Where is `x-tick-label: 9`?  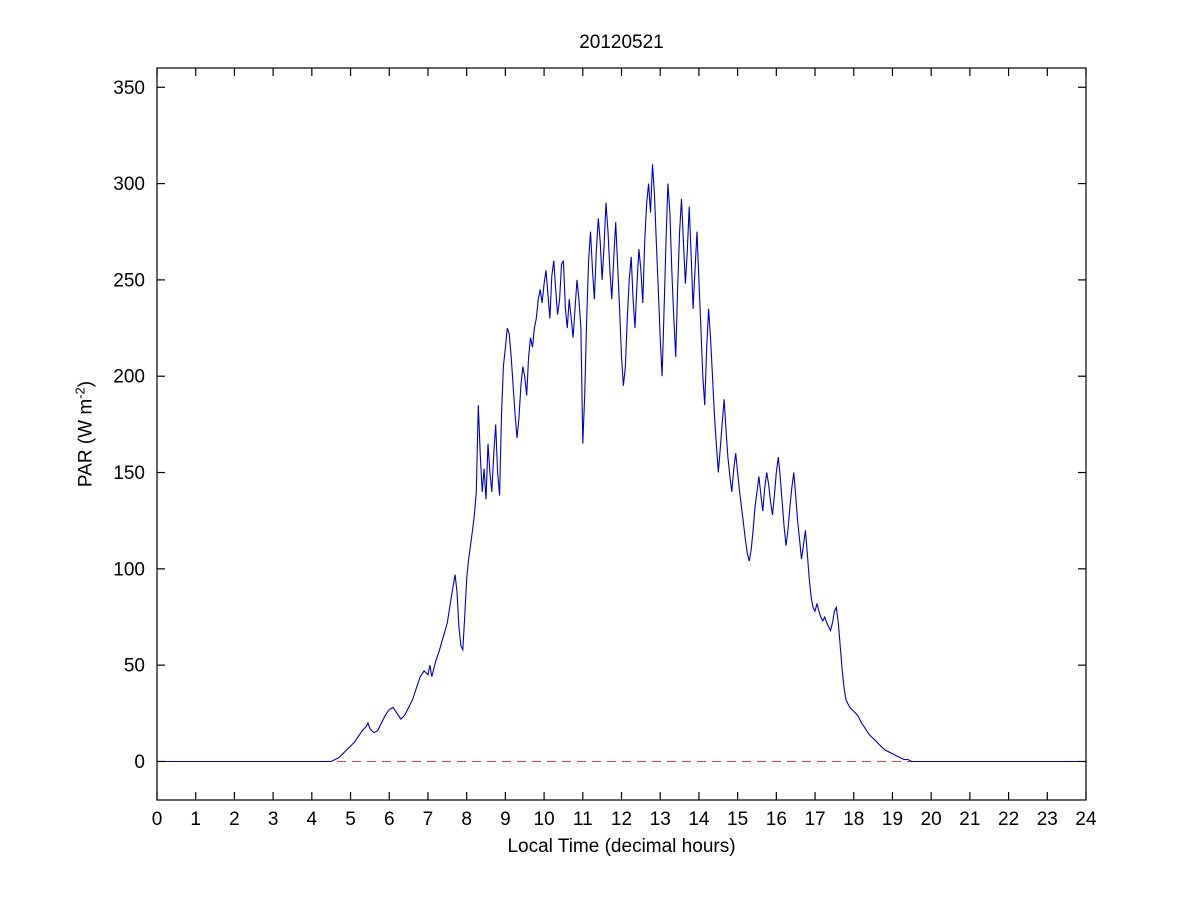 x-tick-label: 9 is located at coordinates (505, 819).